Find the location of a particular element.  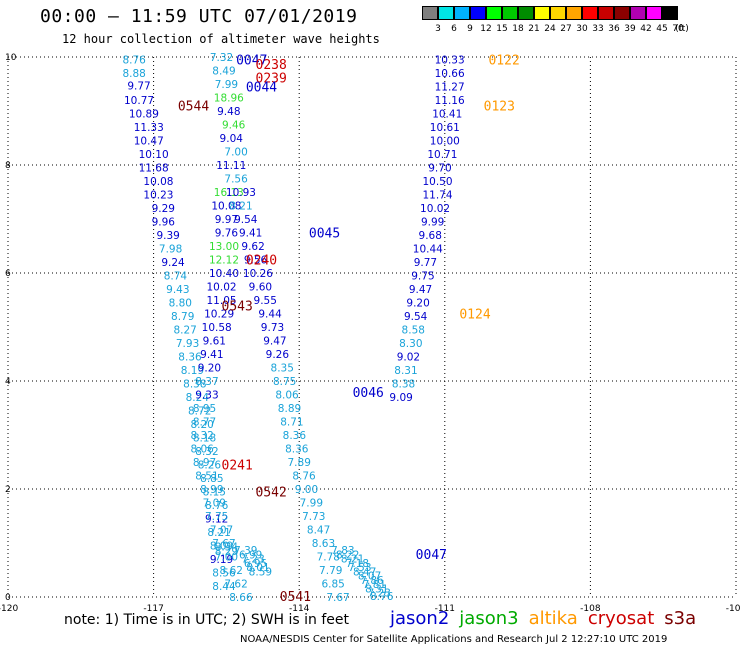

satellite-name: jason2 is located at coordinates (420, 618).